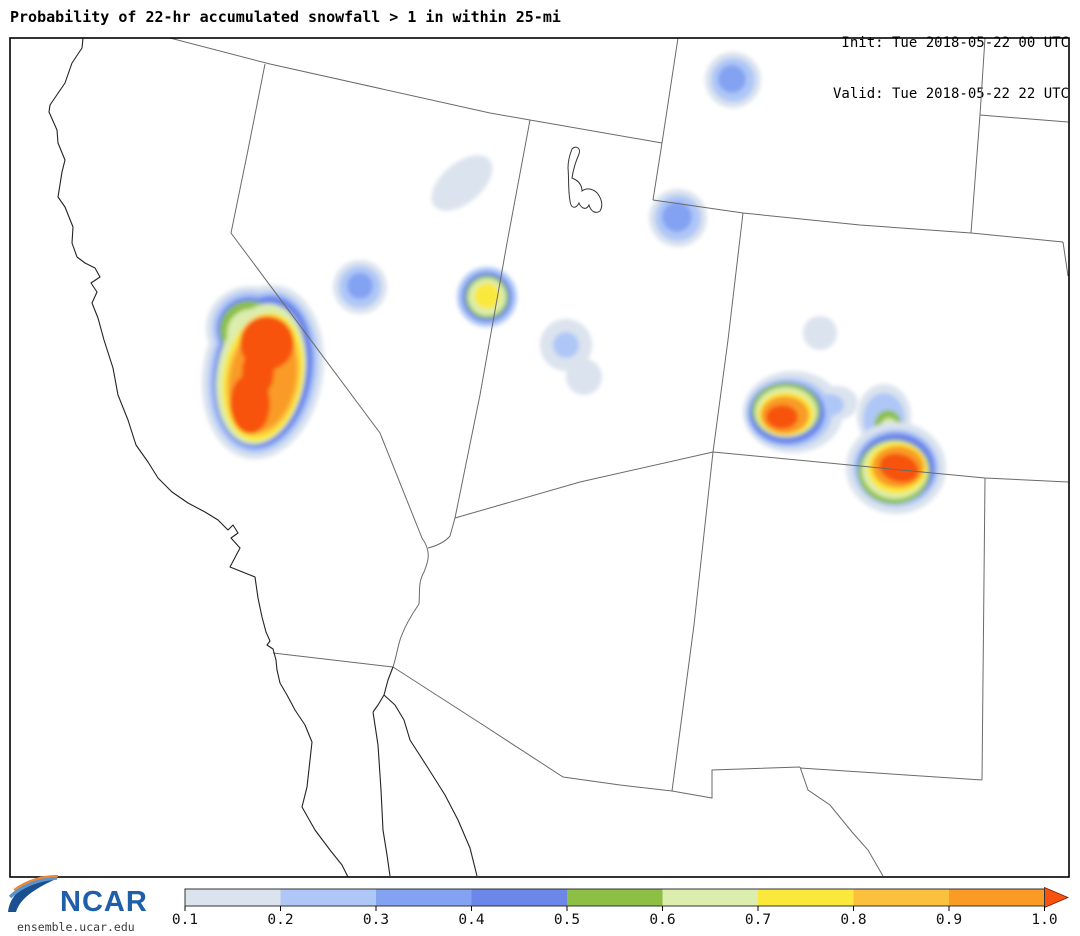  I want to click on ncar-logo-swoosh-light, so click(33, 887).